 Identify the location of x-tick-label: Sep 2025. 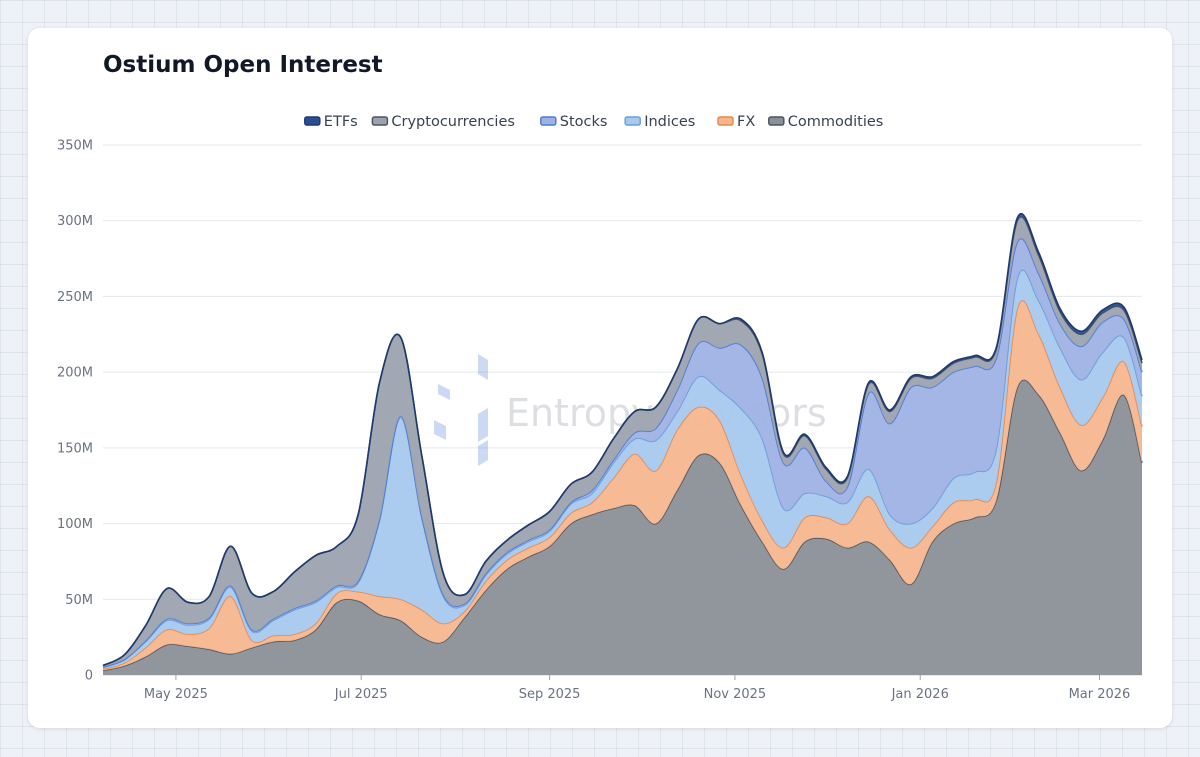
(550, 694).